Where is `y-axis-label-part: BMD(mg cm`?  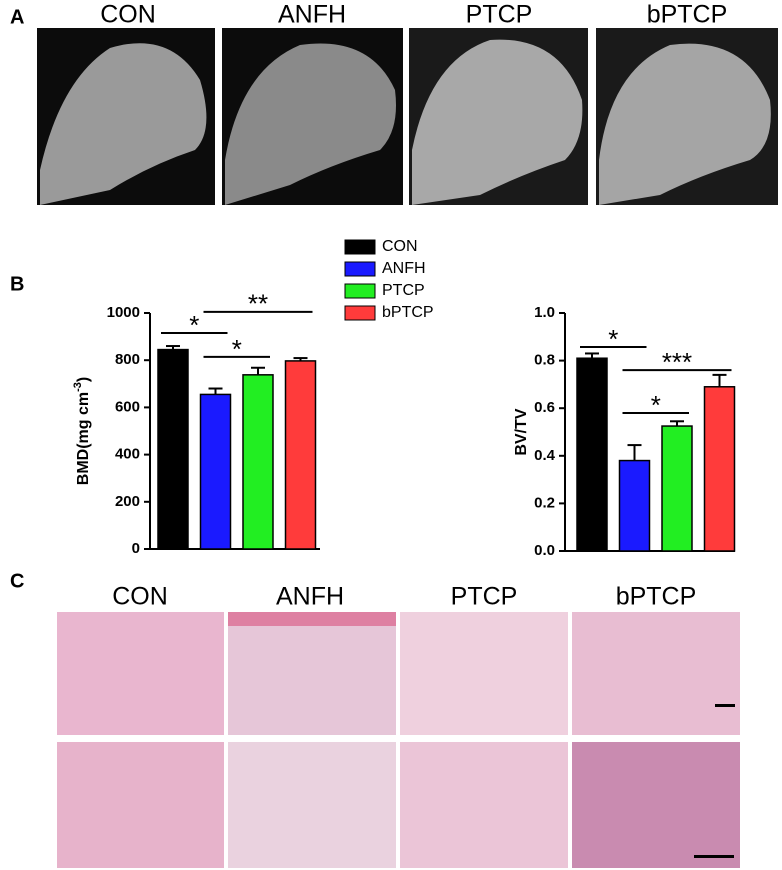 y-axis-label-part: BMD(mg cm is located at coordinates (83, 438).